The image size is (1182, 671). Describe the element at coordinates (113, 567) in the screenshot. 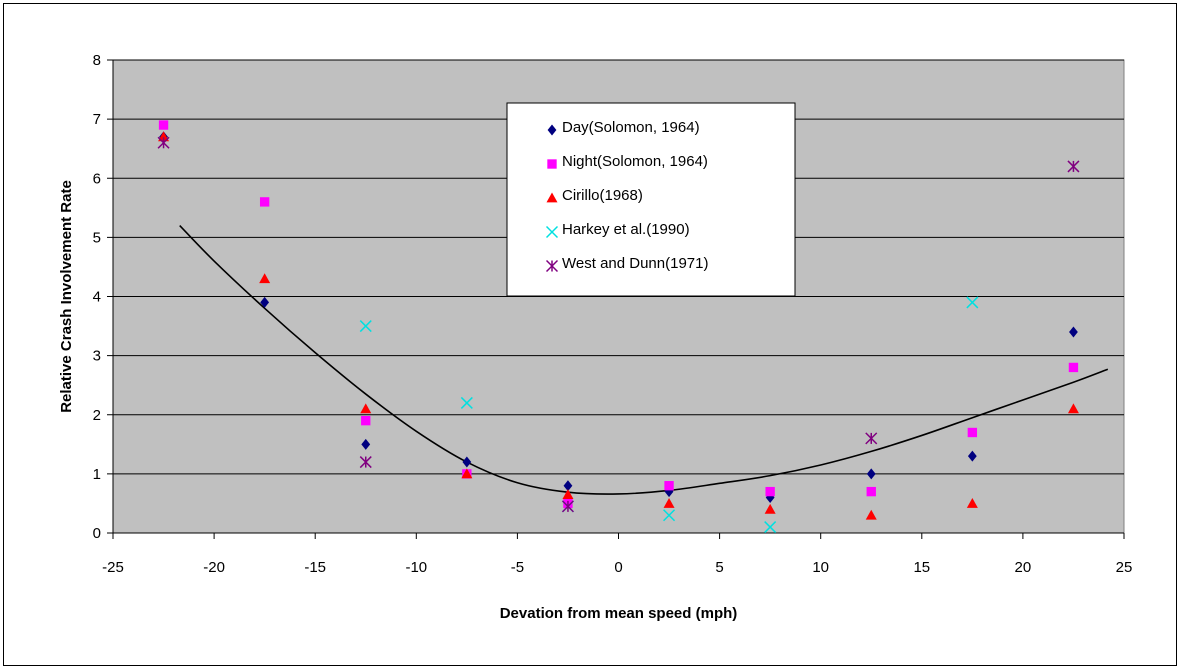

I see `x-tick-label: -25` at that location.